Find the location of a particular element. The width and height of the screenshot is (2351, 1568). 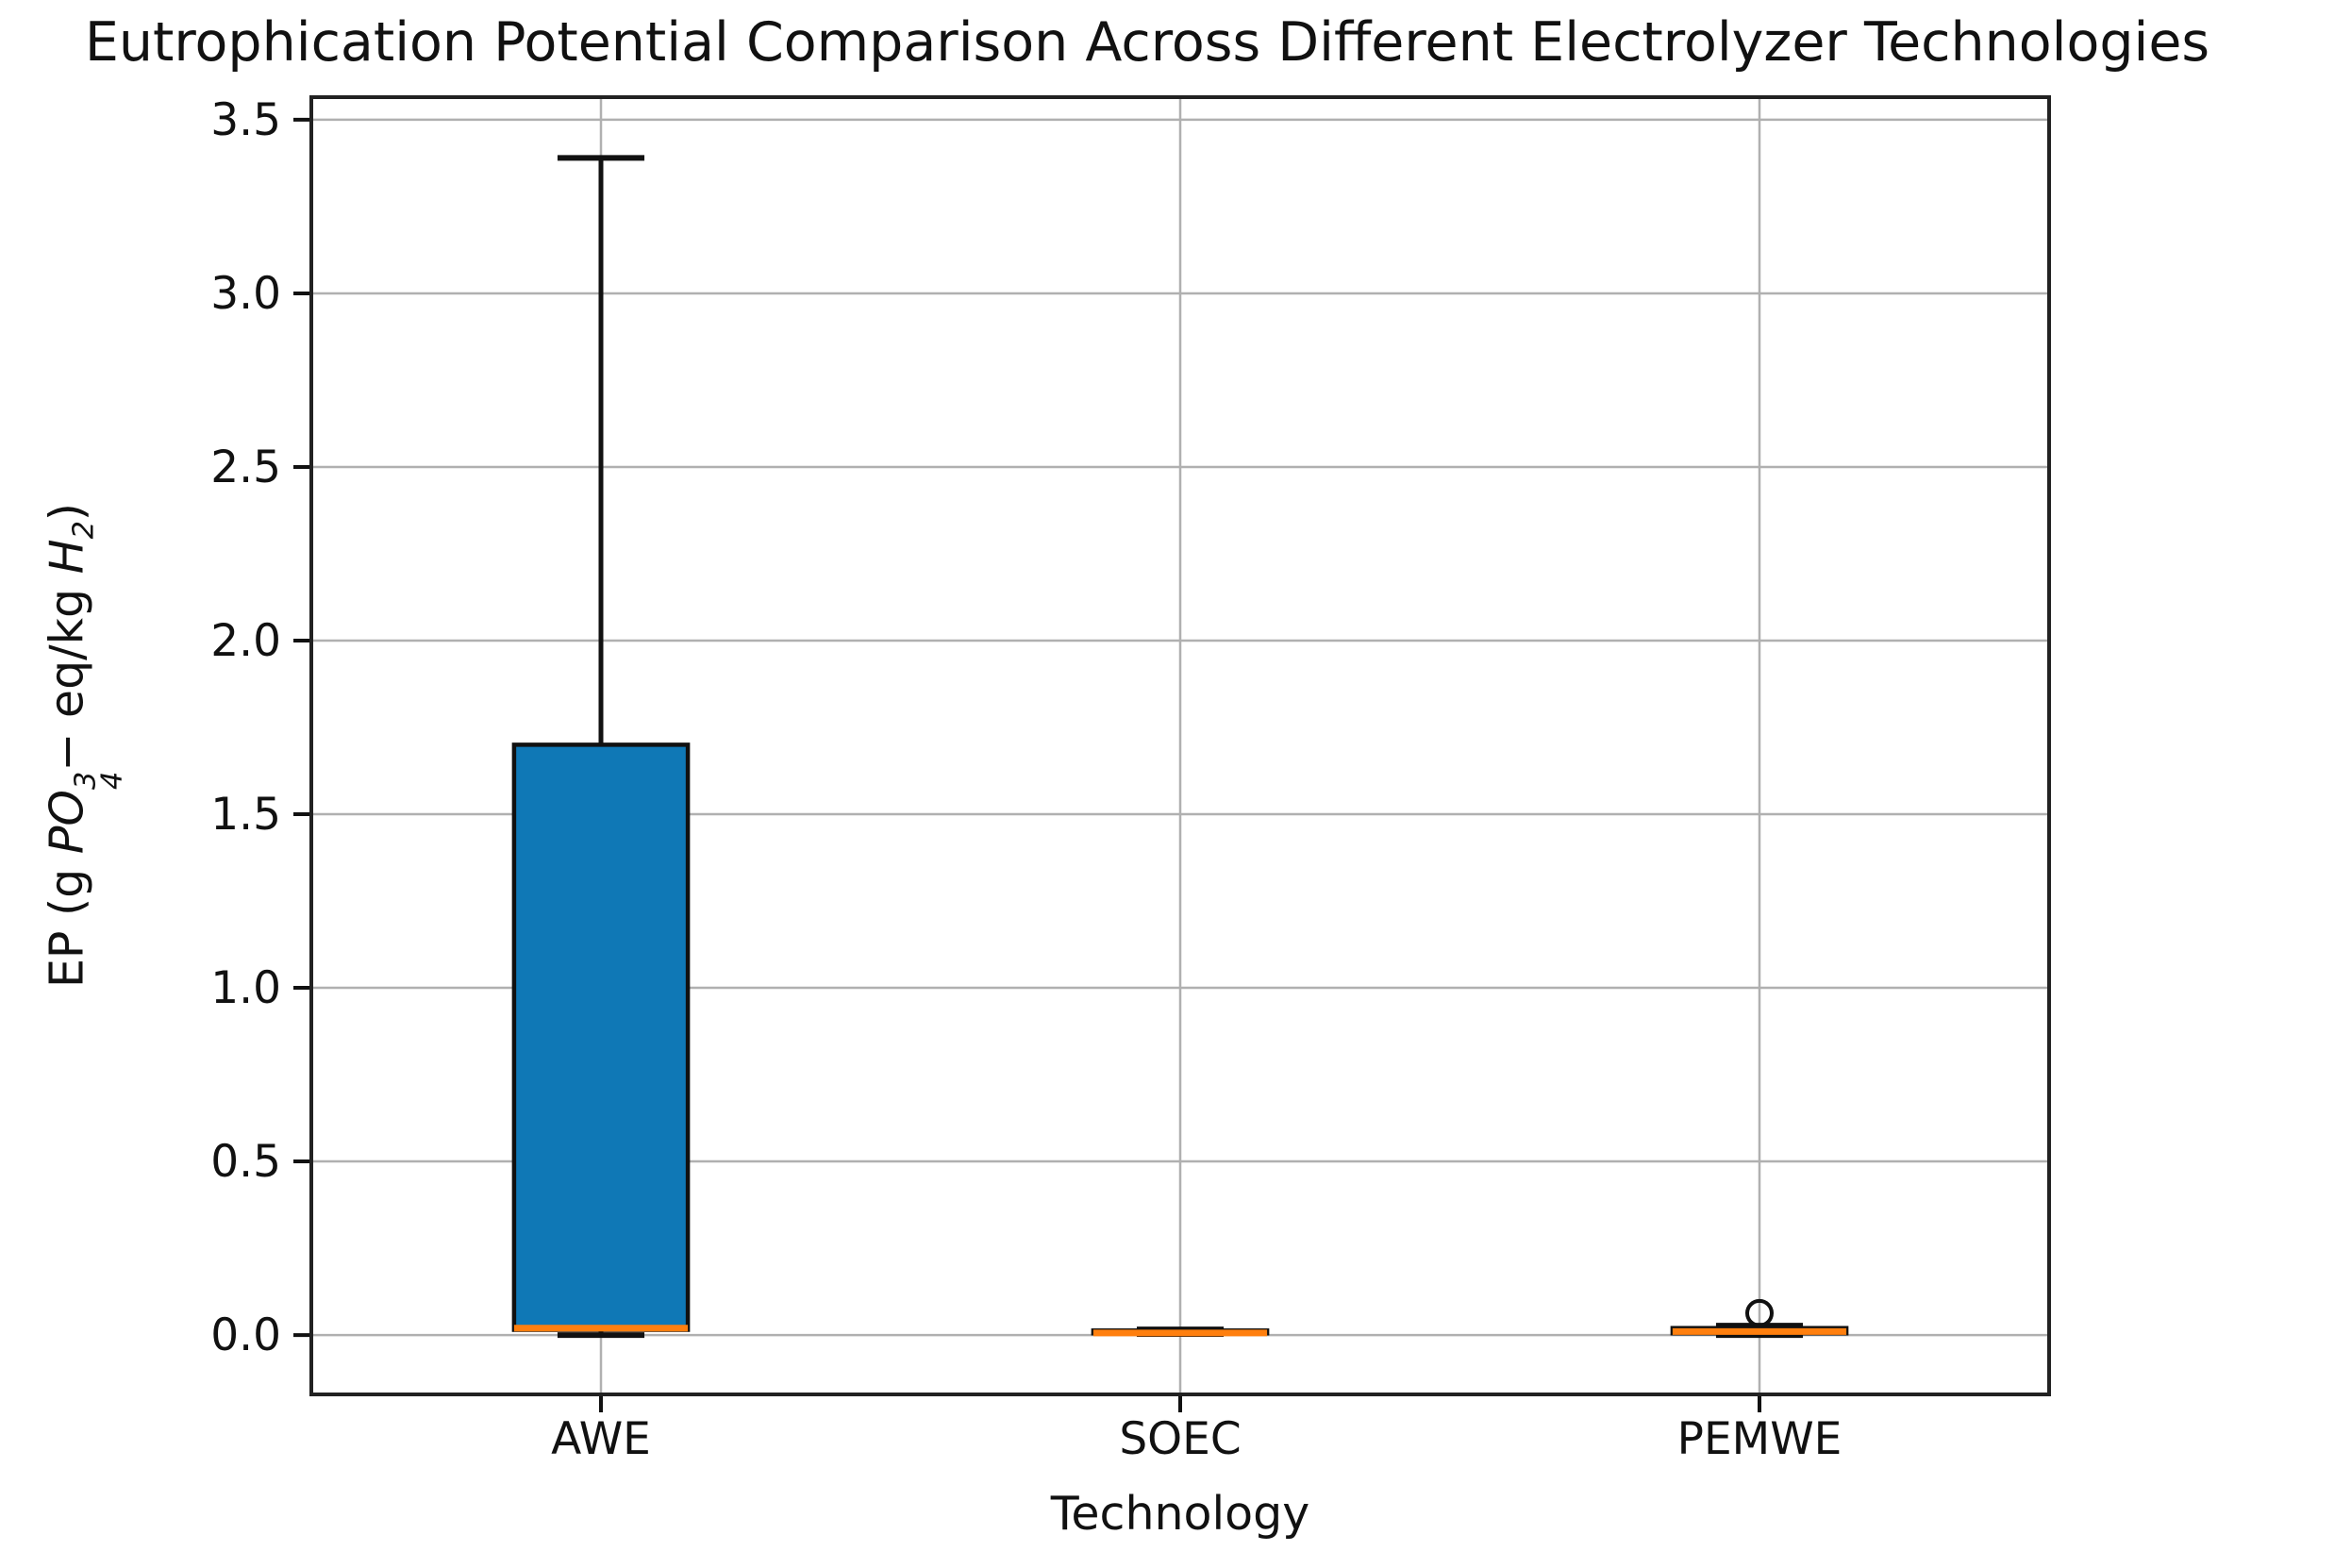

y-tick-label: 3.5 is located at coordinates (245, 120).